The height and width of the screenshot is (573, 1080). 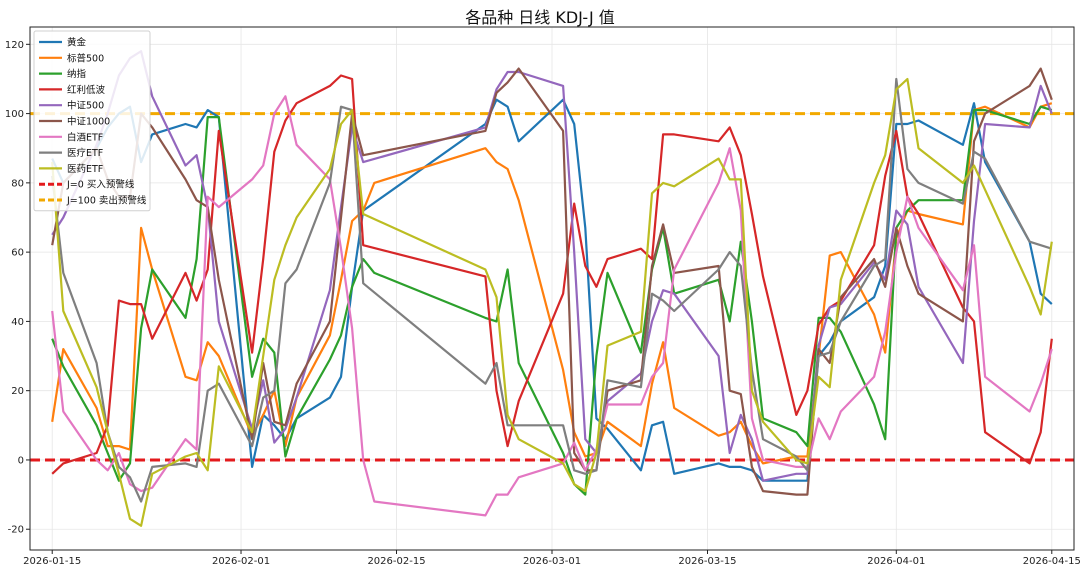 I want to click on y-tick-label: 20, so click(x=17, y=391).